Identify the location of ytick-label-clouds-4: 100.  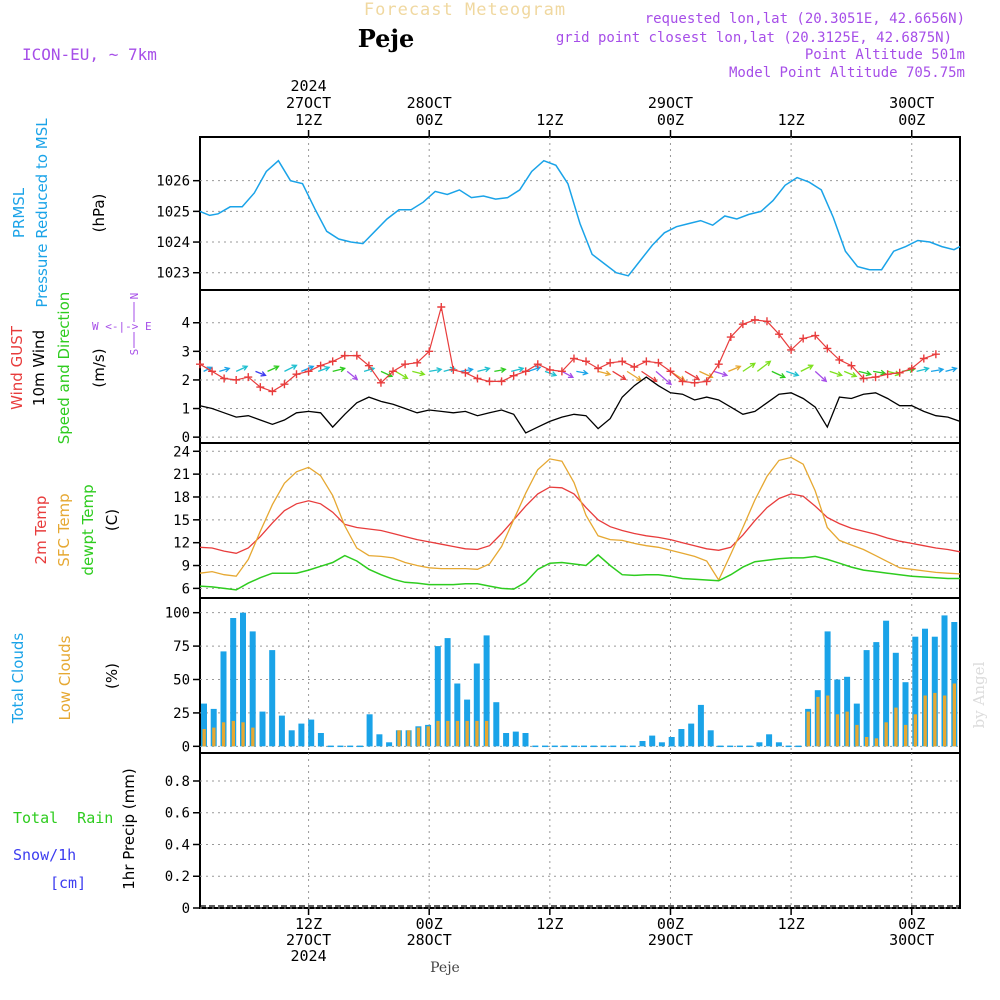
(177, 614).